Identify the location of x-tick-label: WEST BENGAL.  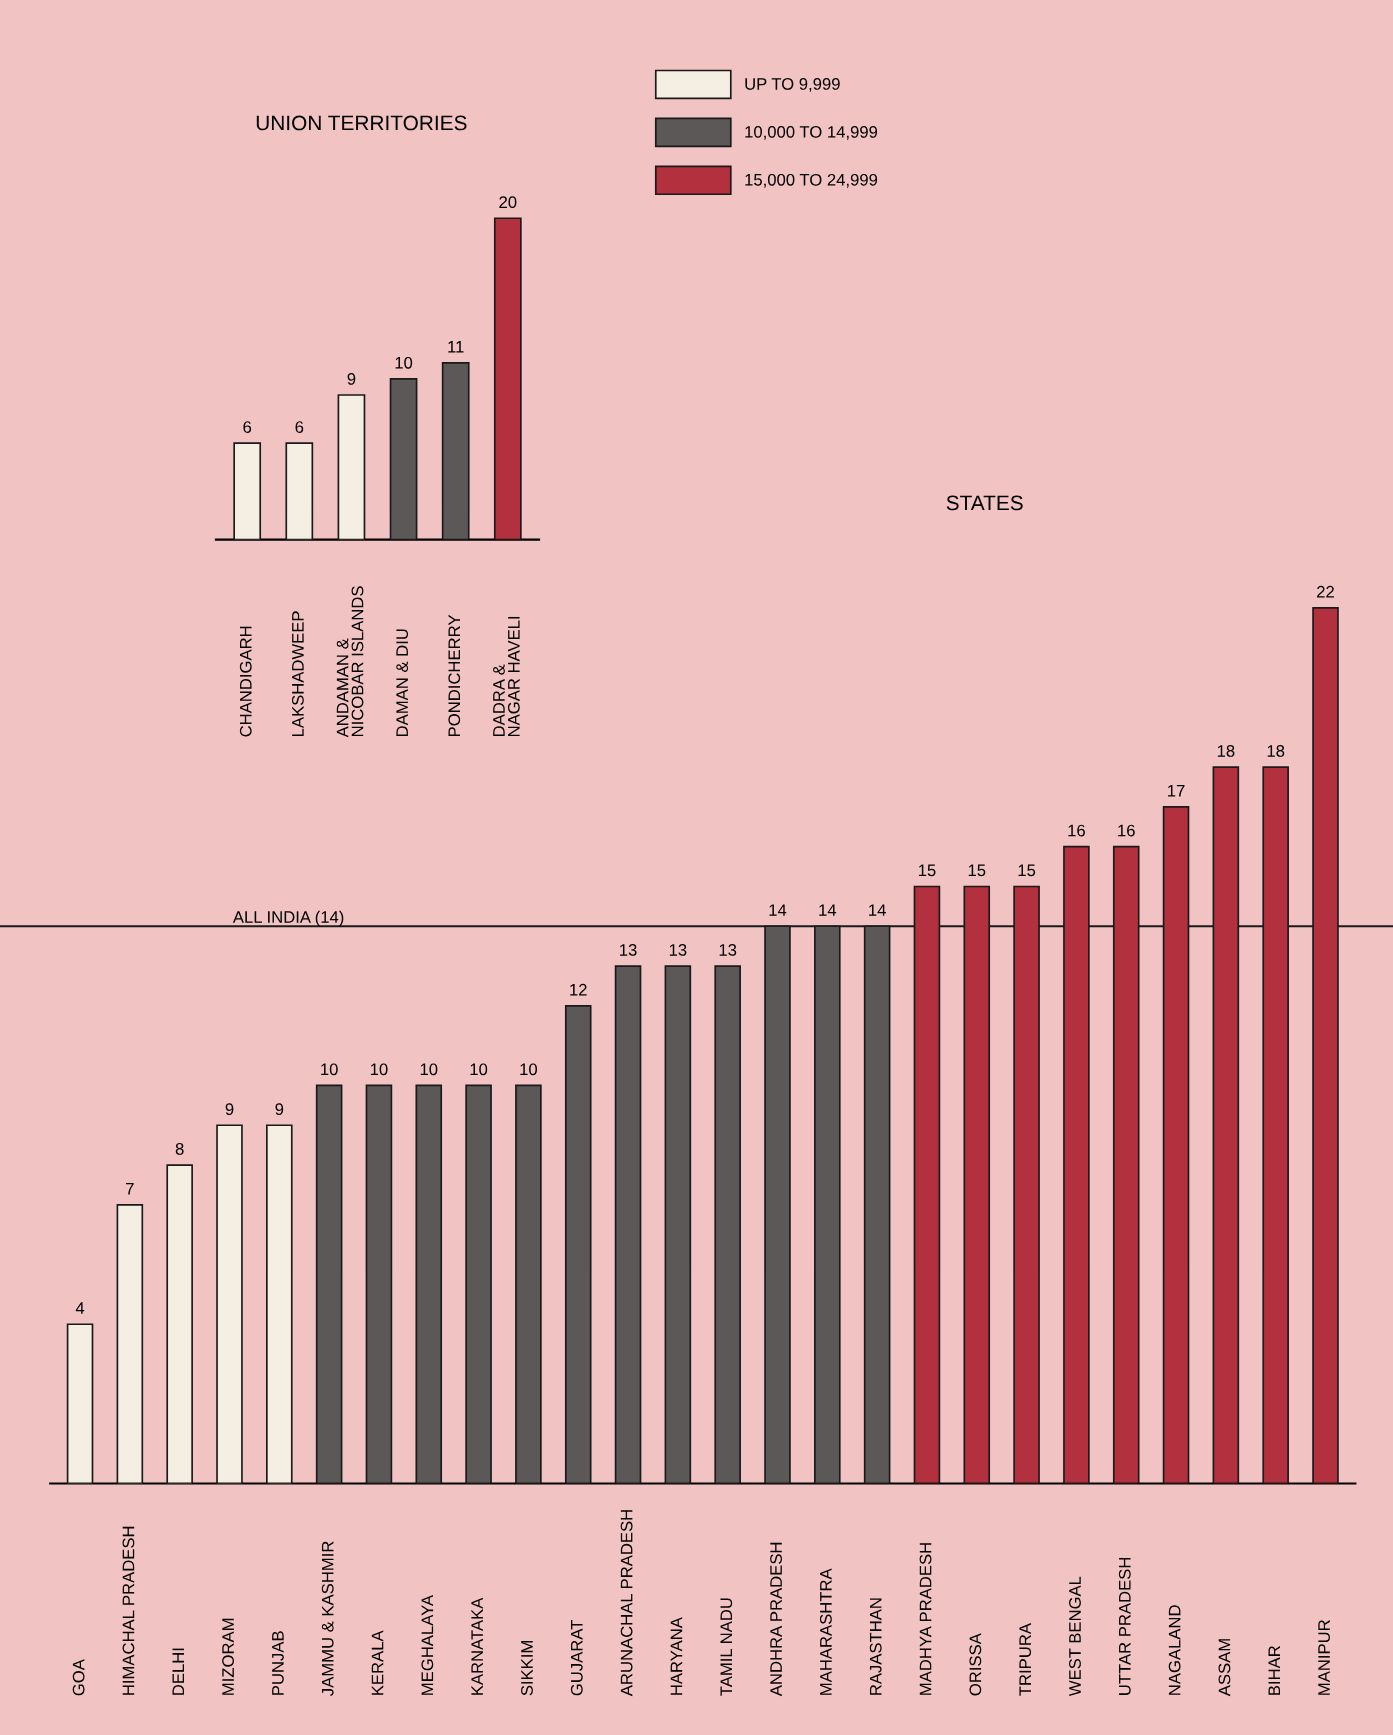
(1075, 1636).